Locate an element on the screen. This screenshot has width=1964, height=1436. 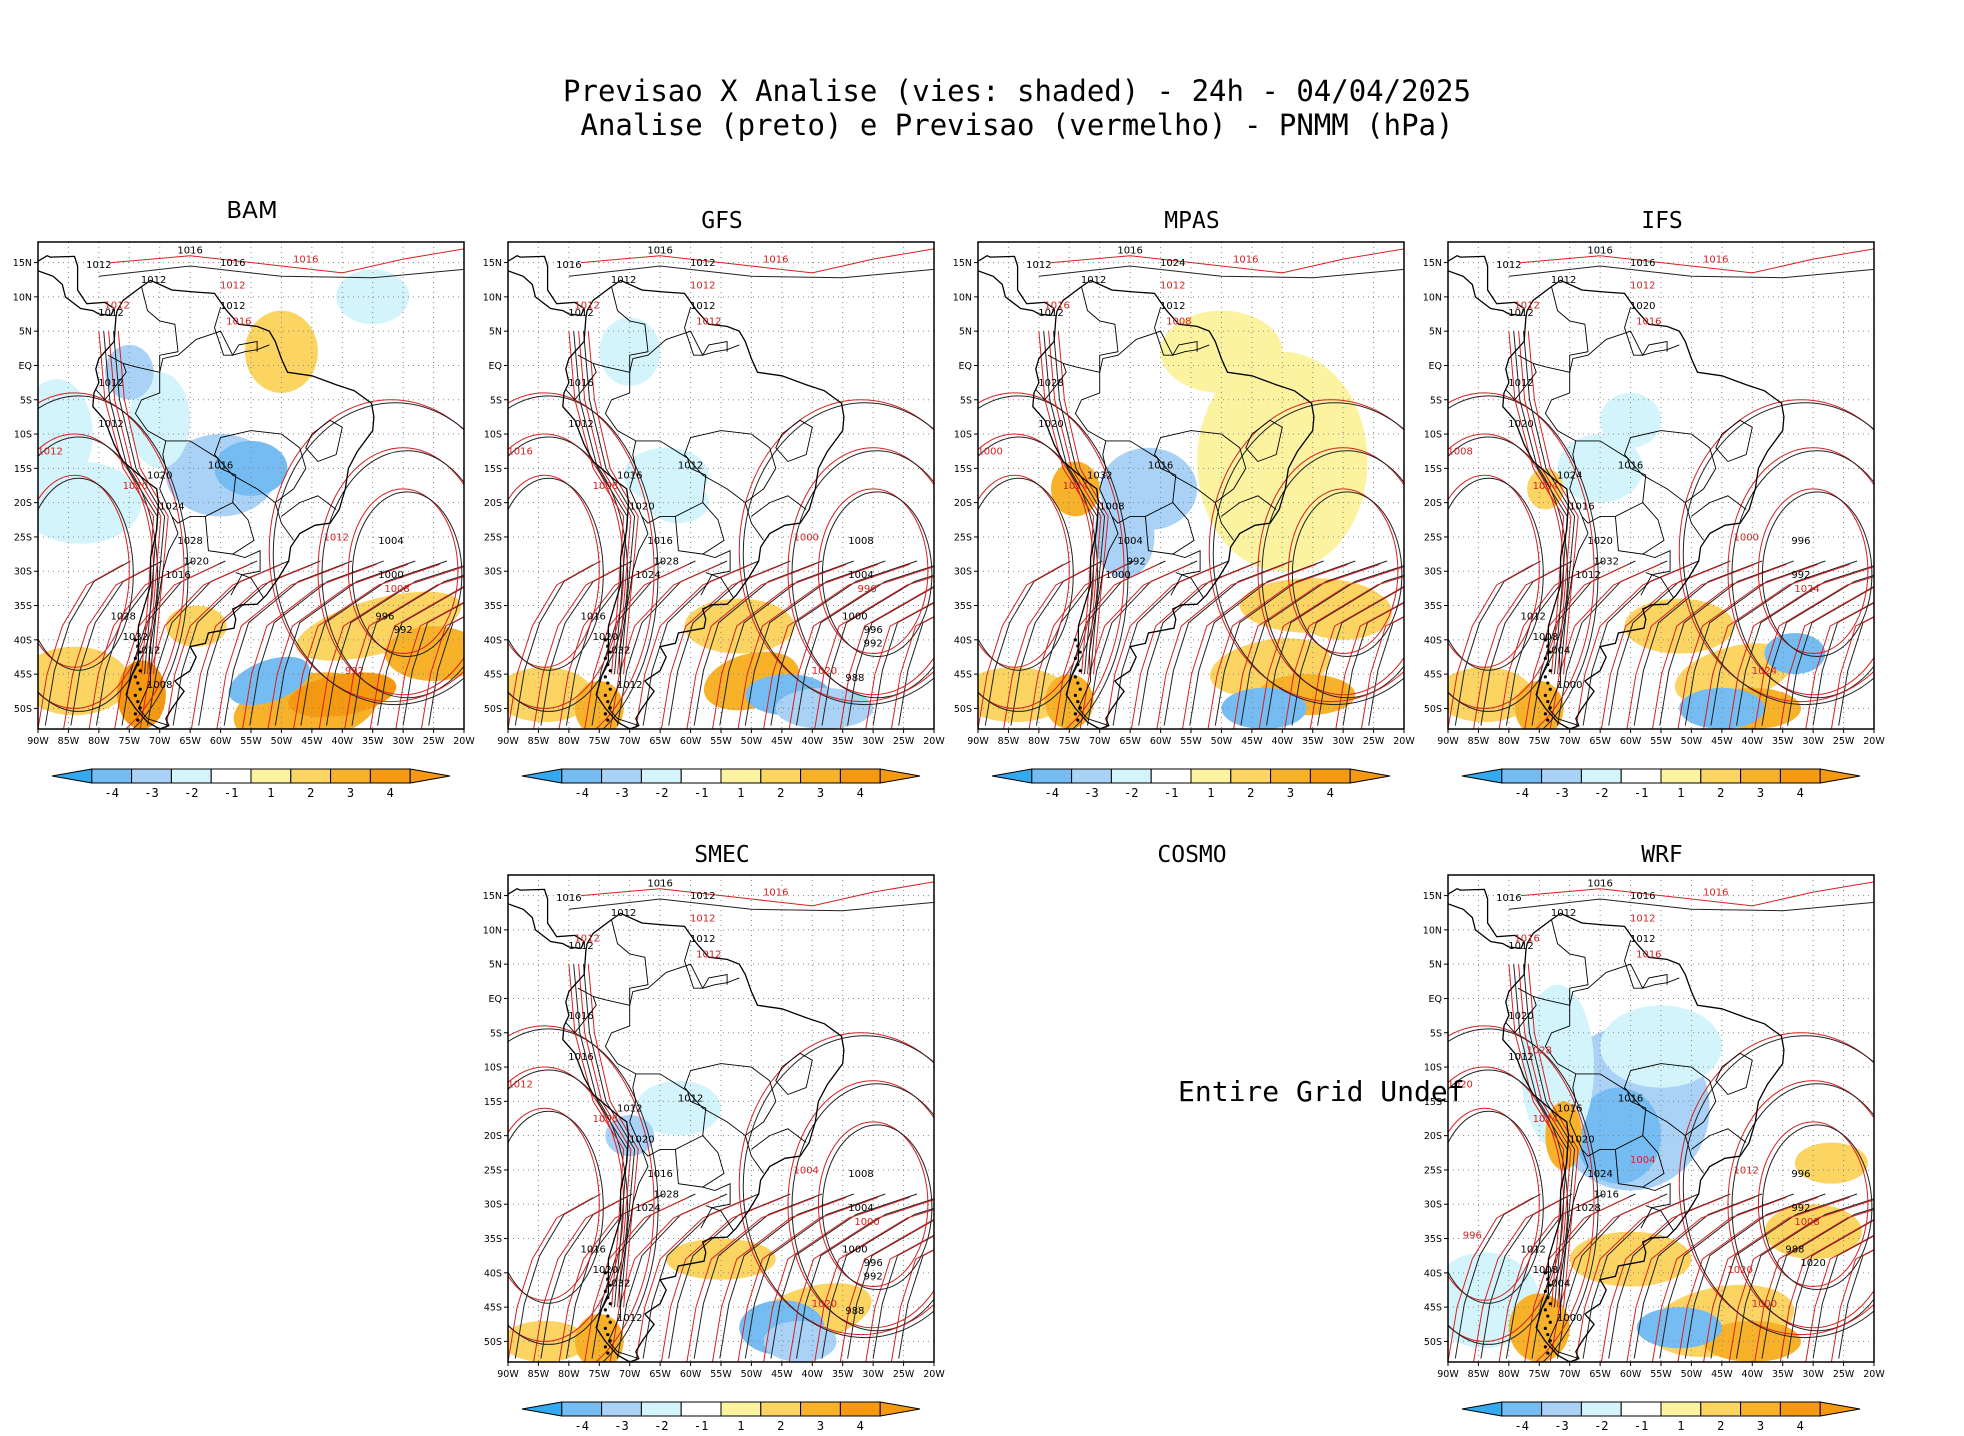
lon-tick-label: 85W is located at coordinates (1479, 1374).